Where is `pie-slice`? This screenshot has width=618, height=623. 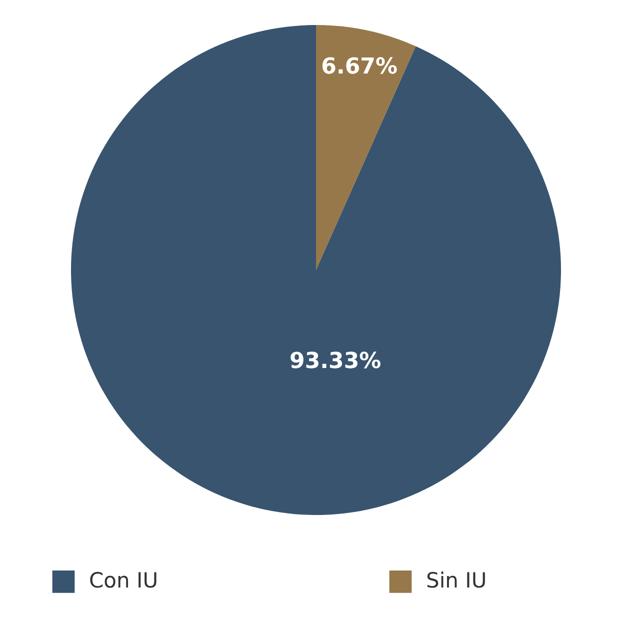 pie-slice is located at coordinates (366, 147).